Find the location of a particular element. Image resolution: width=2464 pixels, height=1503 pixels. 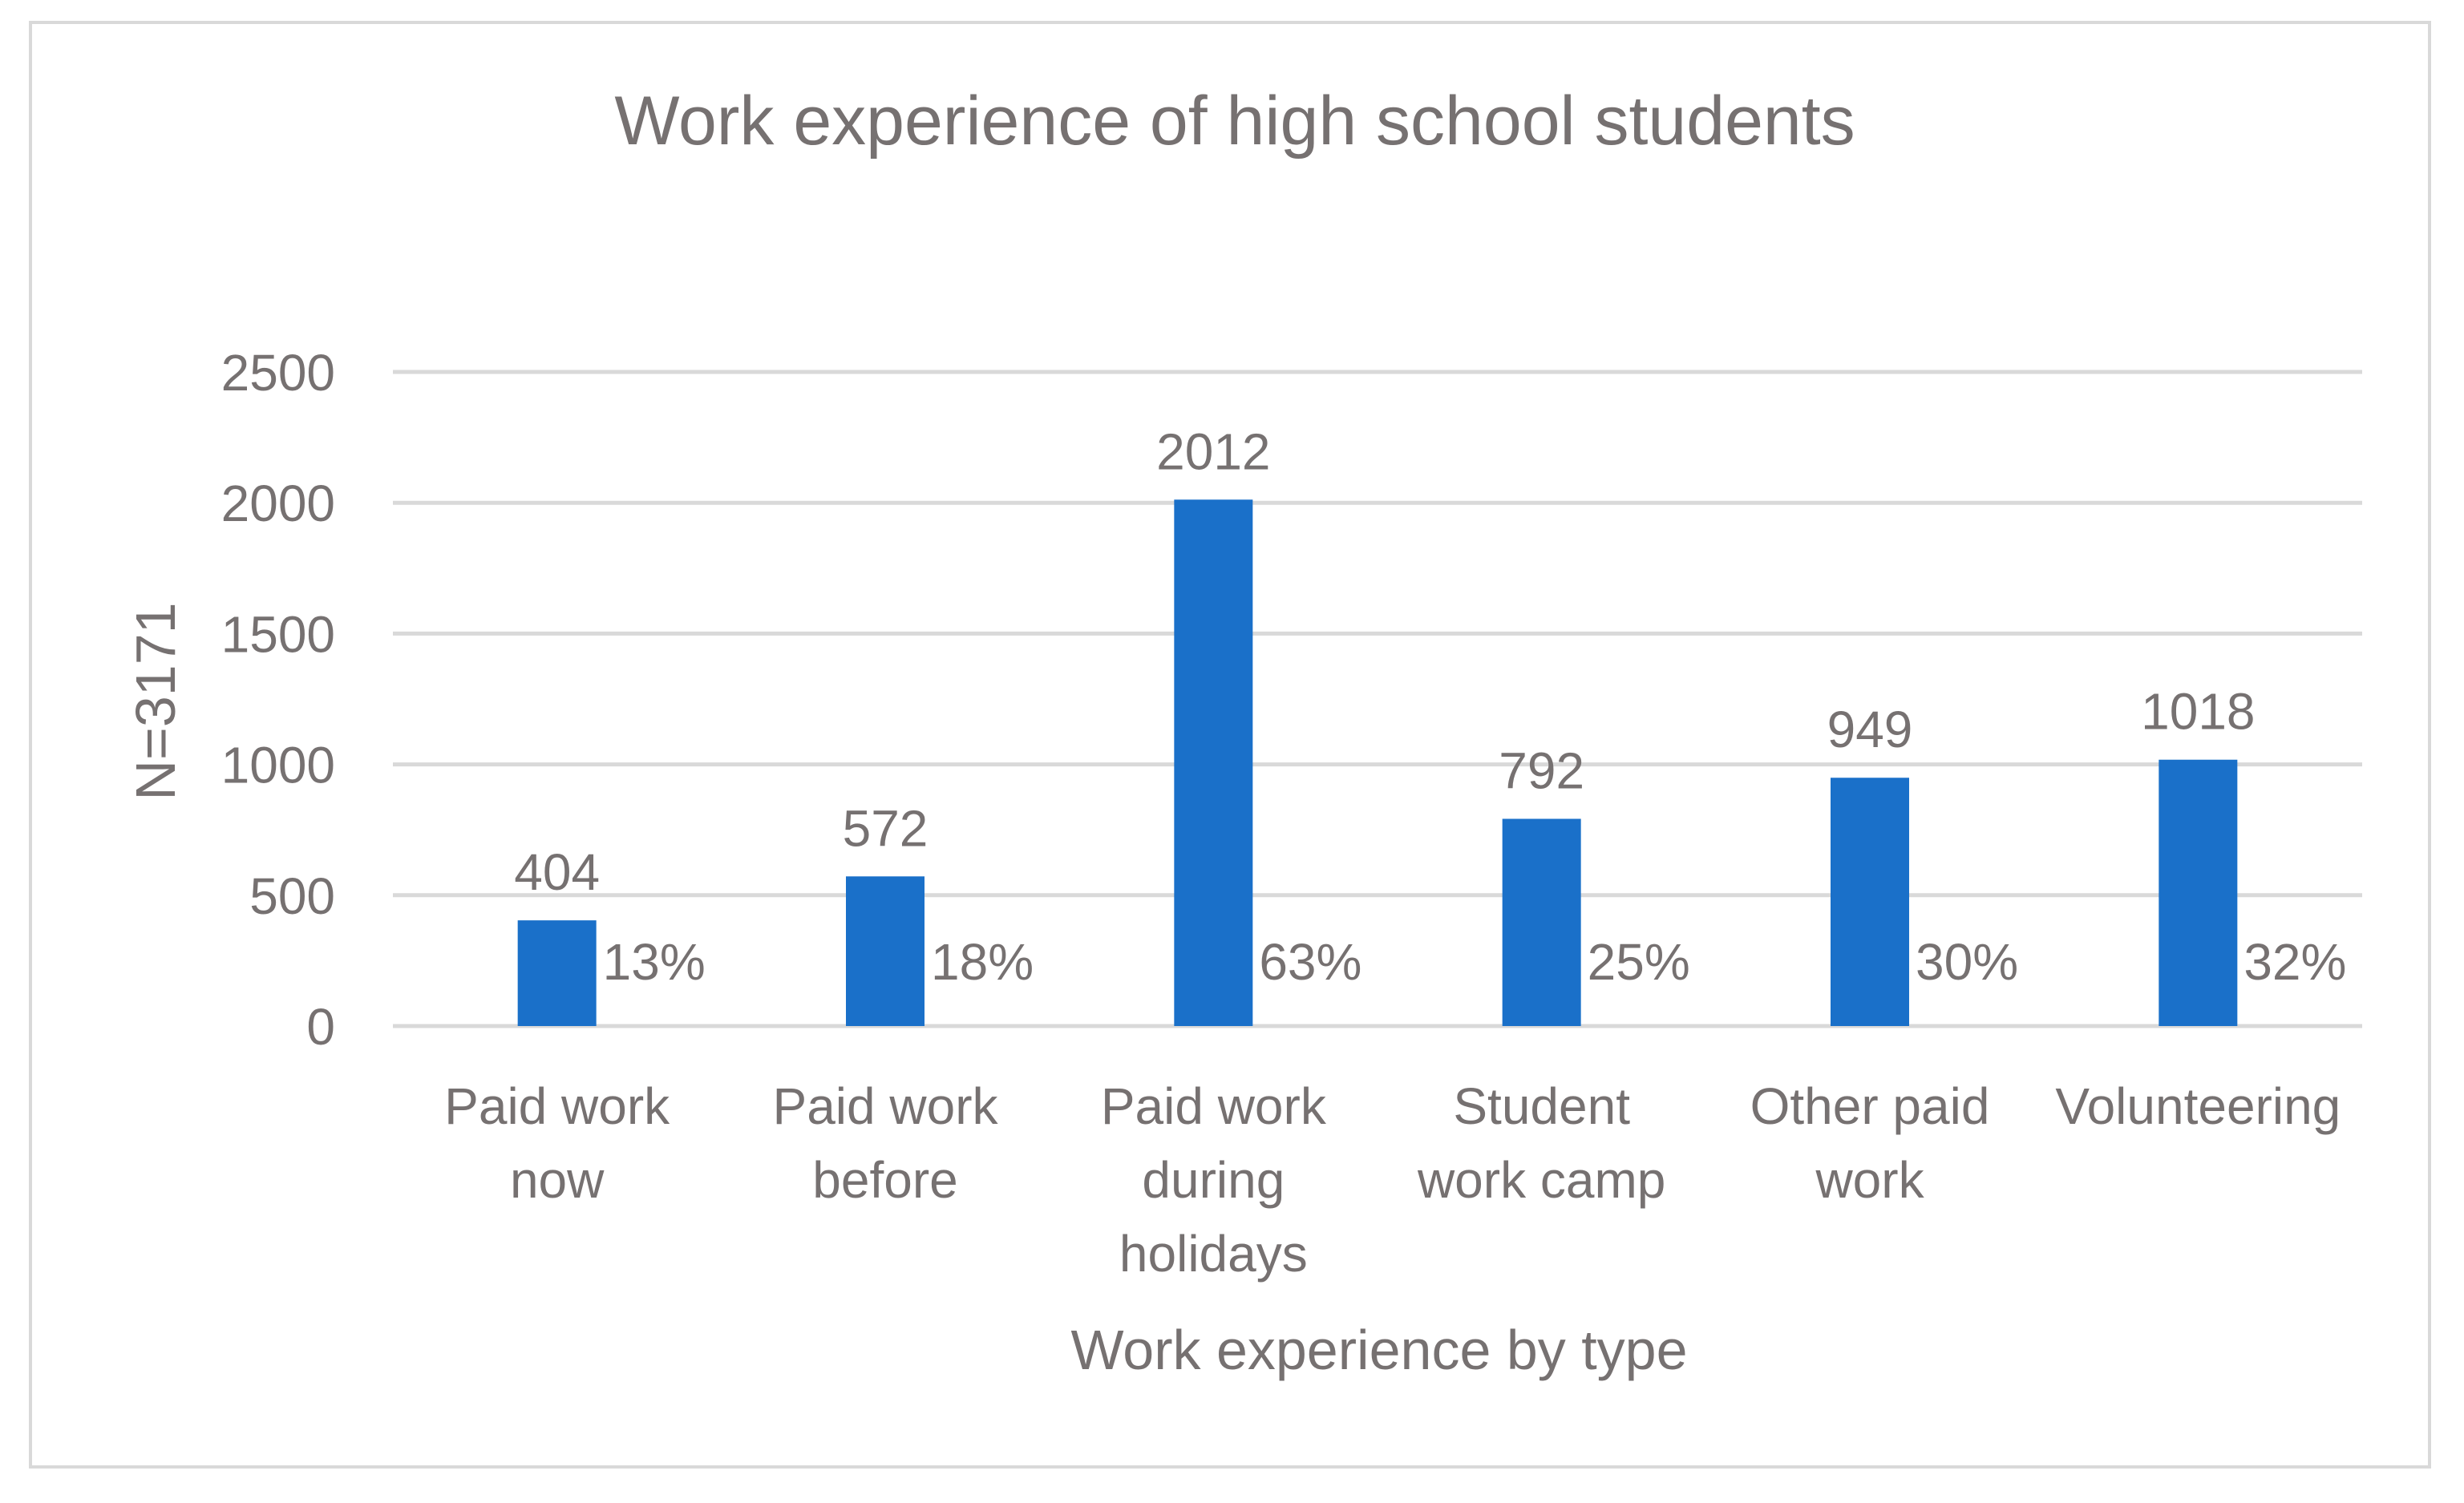

value-label: 1018 is located at coordinates (2198, 712).